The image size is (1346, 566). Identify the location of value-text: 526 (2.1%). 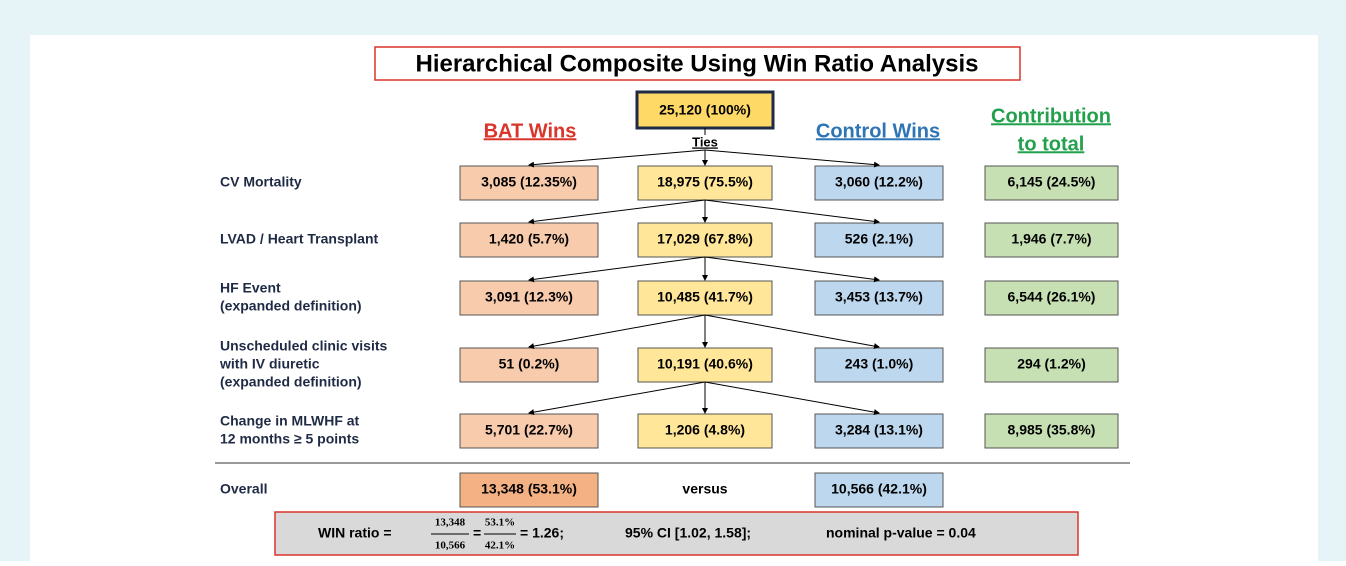
(879, 239).